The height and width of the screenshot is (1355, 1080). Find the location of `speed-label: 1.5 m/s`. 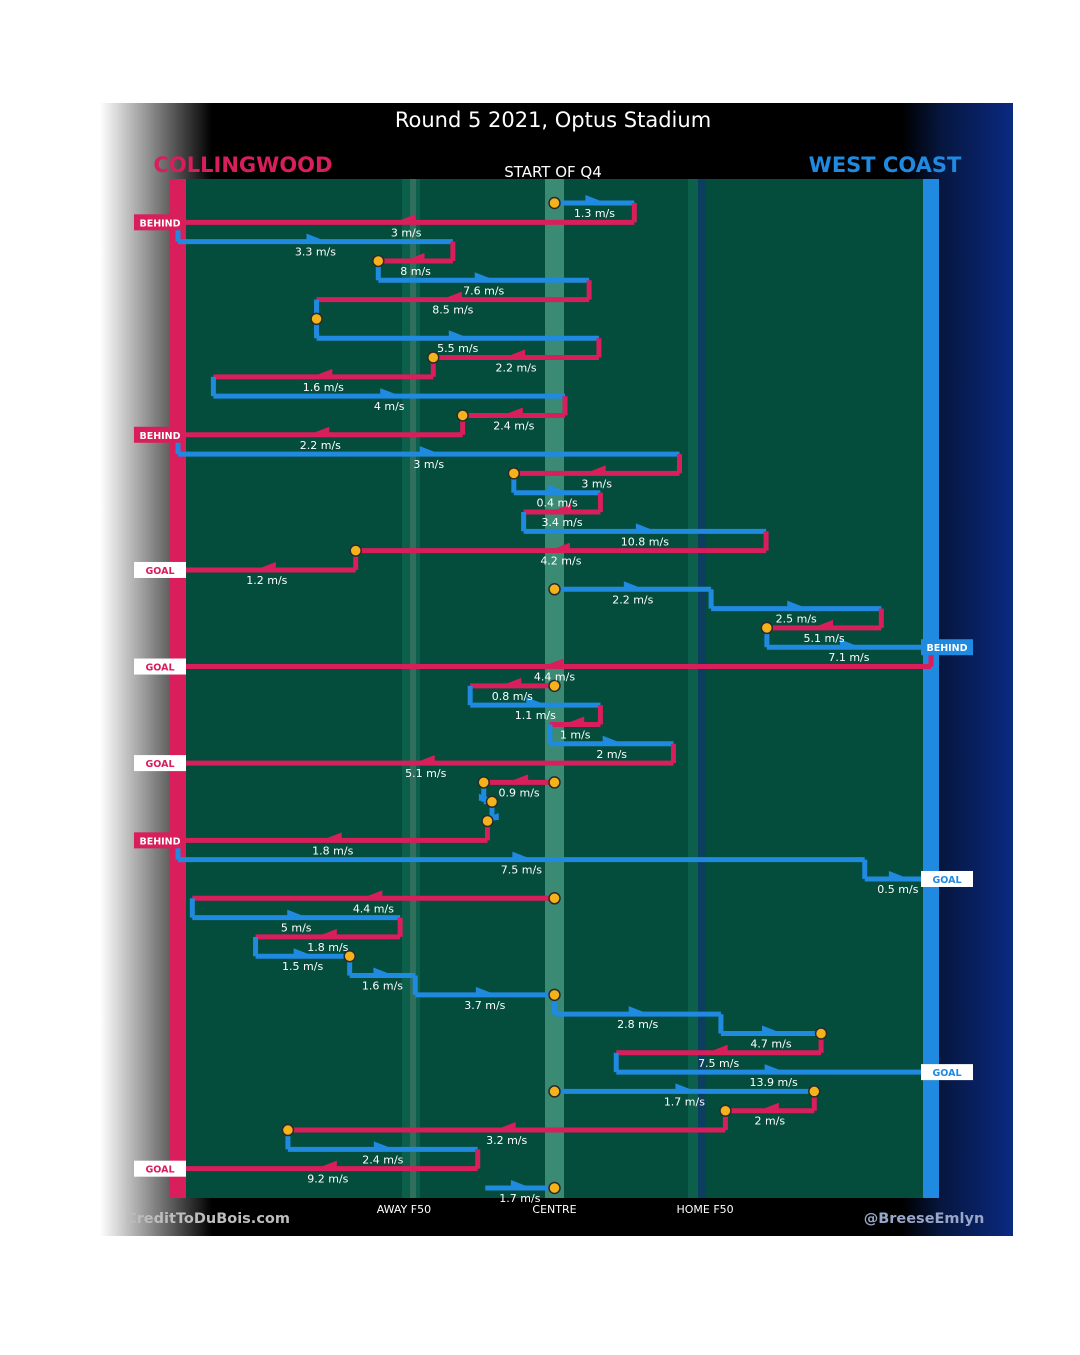

speed-label: 1.5 m/s is located at coordinates (302, 966).